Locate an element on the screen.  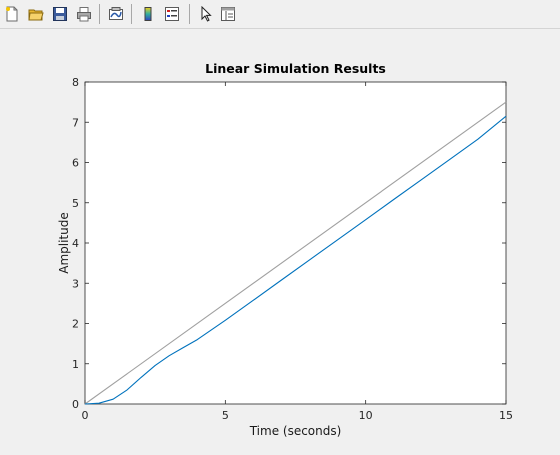
y-tick-label: 1 is located at coordinates (75, 364).